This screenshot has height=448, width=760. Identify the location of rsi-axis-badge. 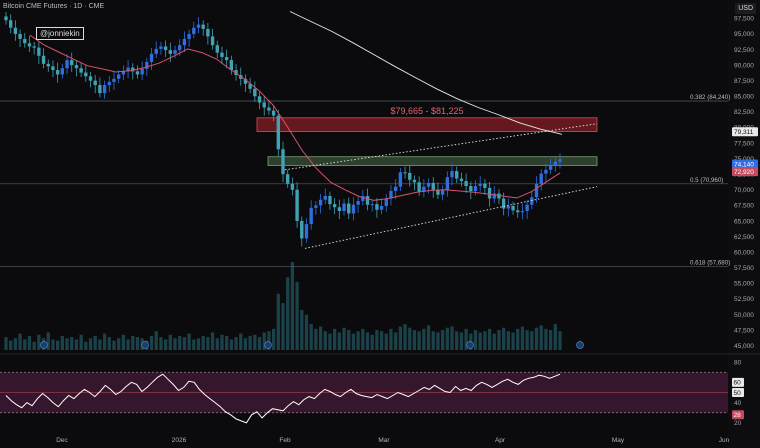
(738, 415).